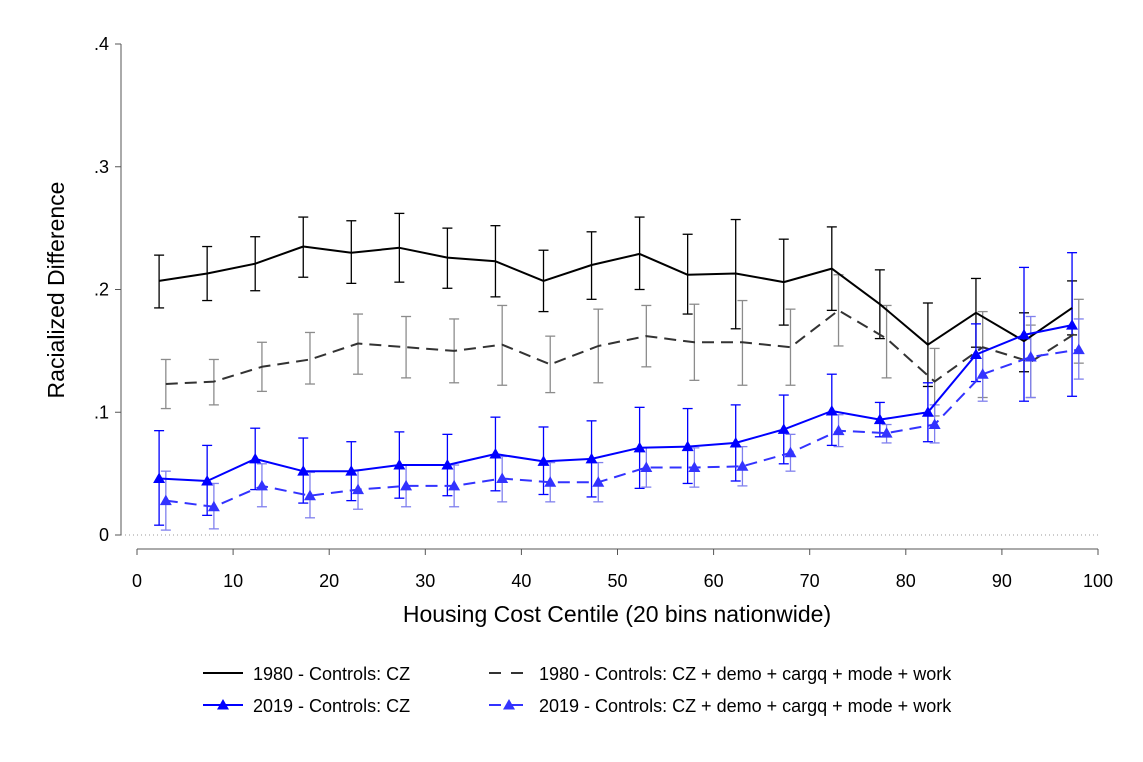  Describe the element at coordinates (329, 581) in the screenshot. I see `x-tick-label: 20` at that location.